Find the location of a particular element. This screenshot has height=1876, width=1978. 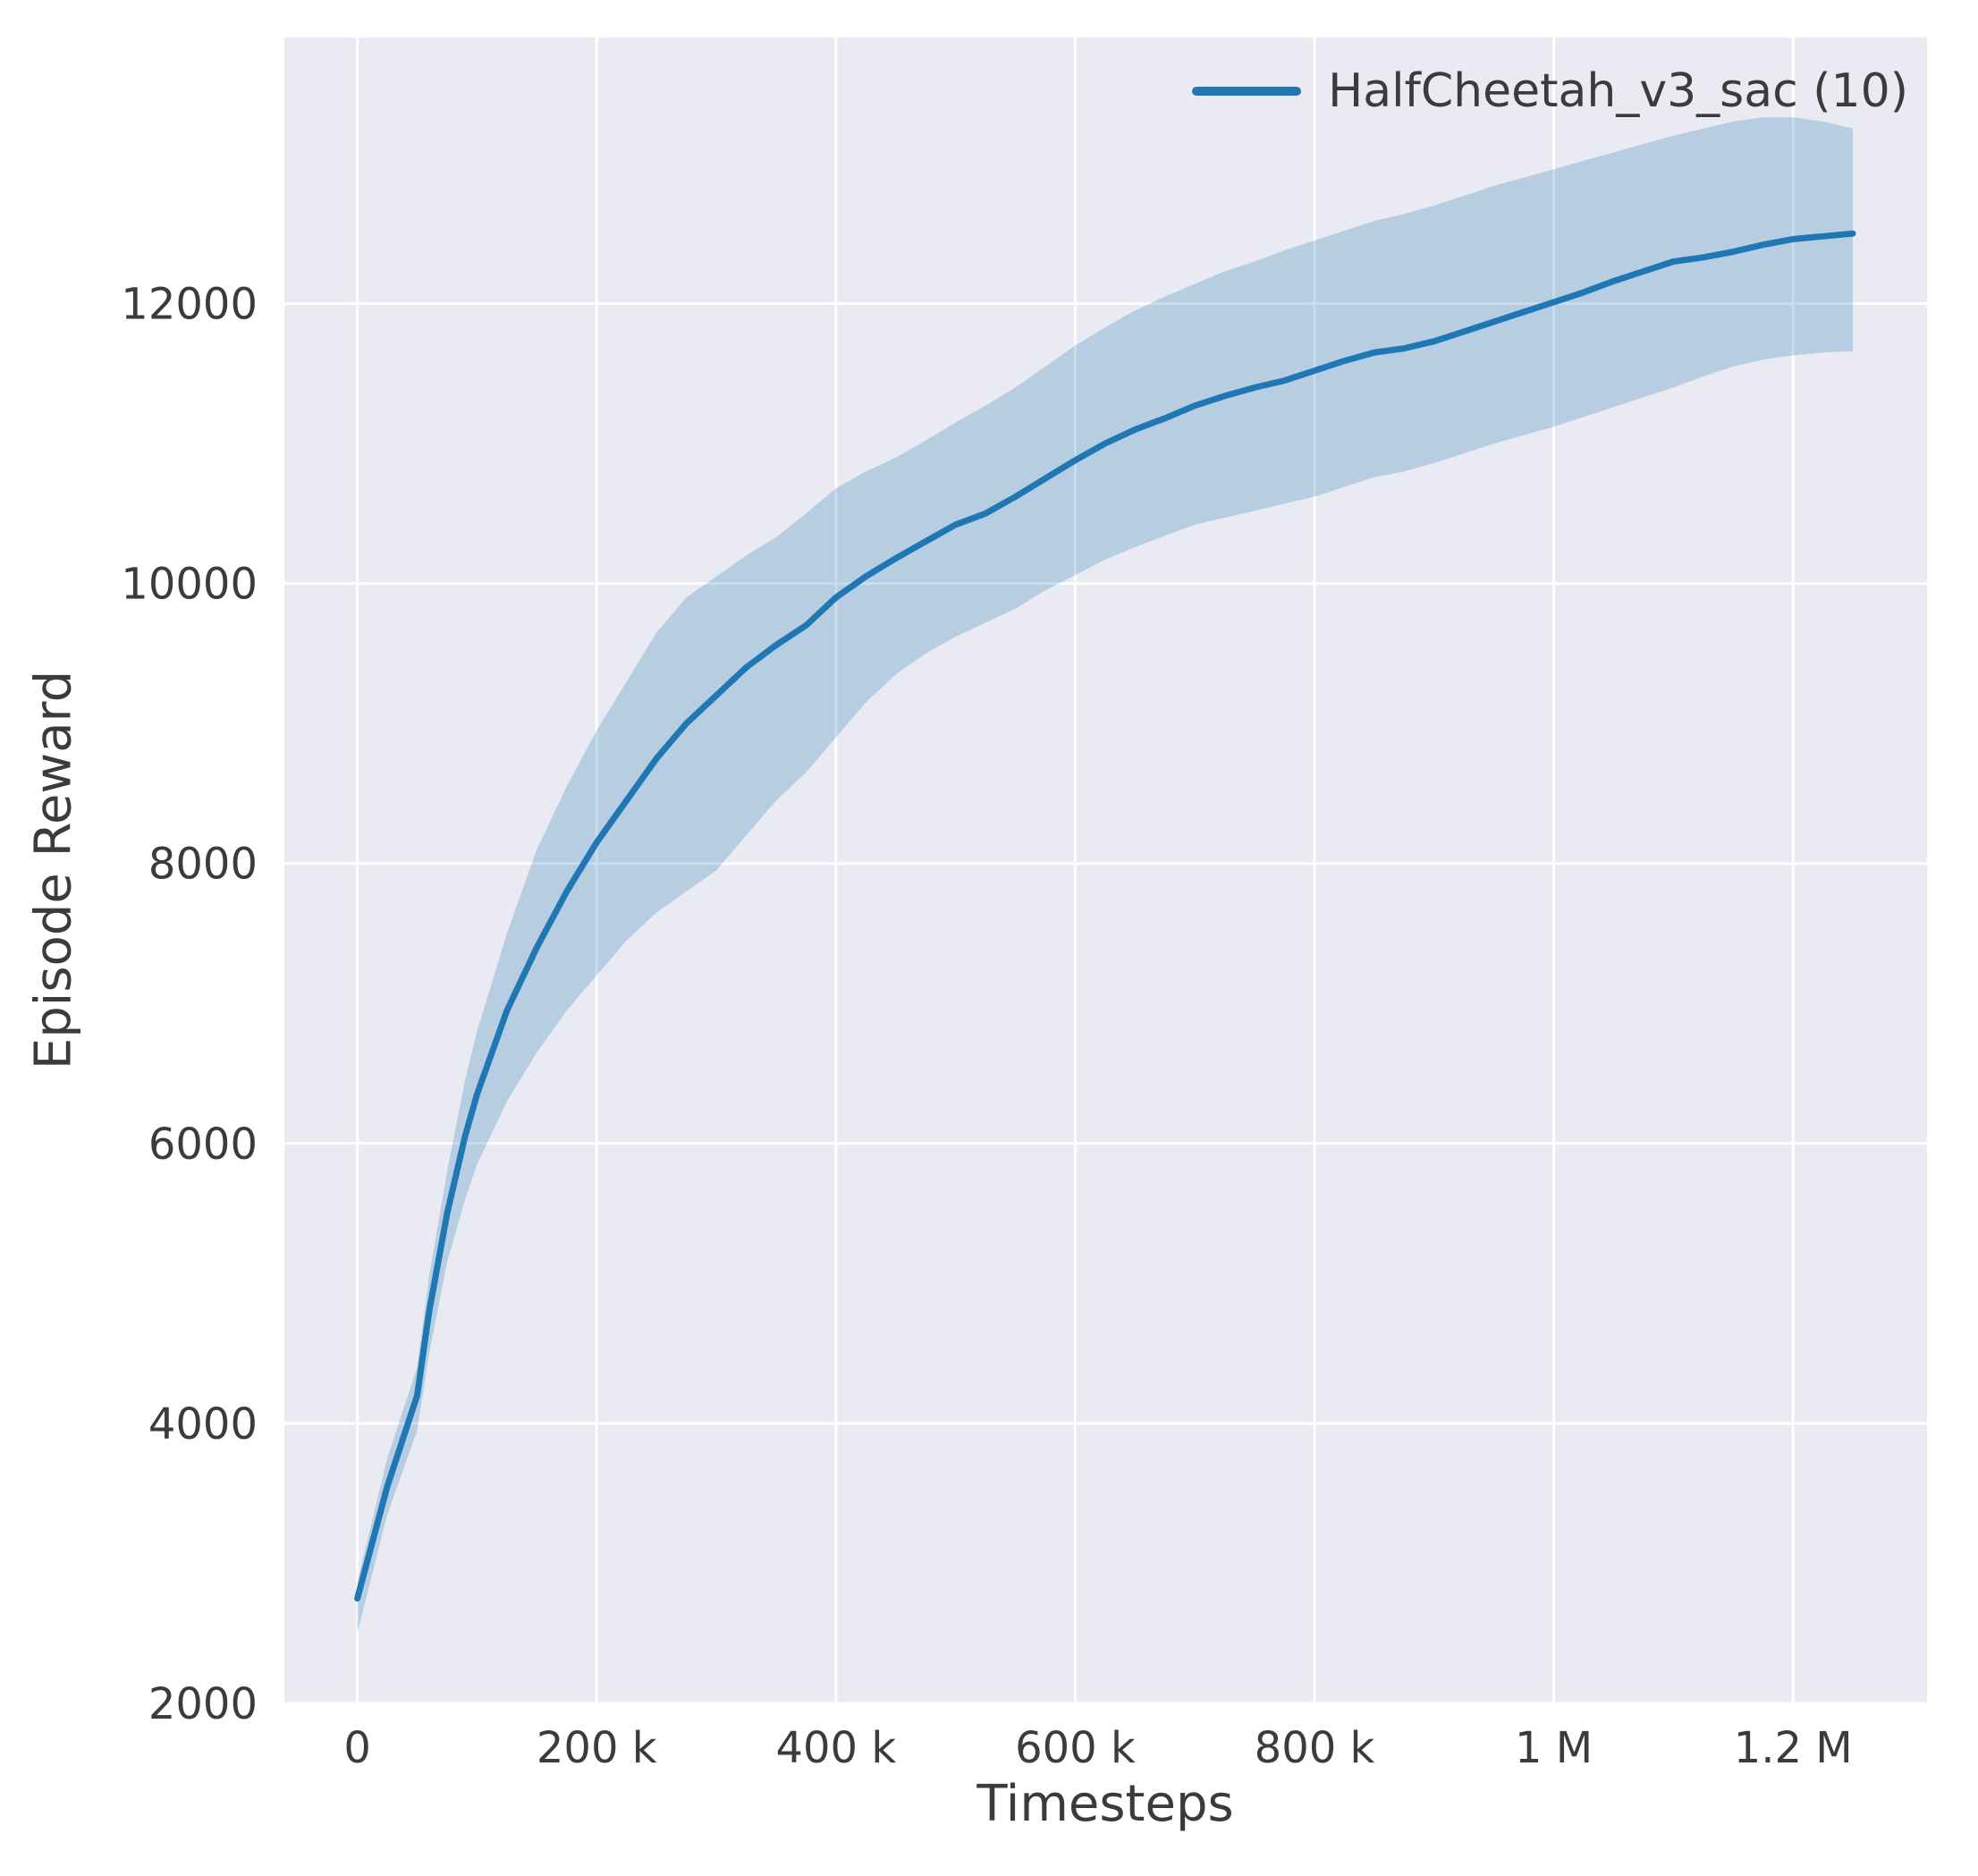

legend: HalfCheetah_v3_sac (10) is located at coordinates (1550, 91).